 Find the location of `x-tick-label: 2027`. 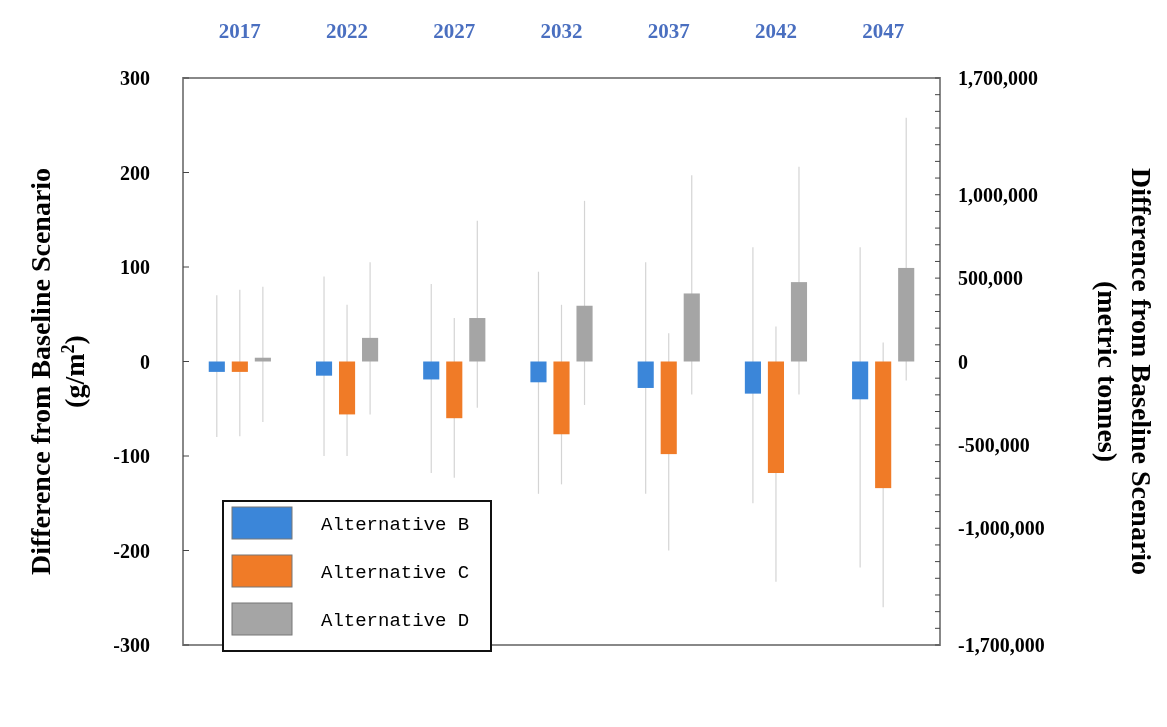

x-tick-label: 2027 is located at coordinates (454, 31).